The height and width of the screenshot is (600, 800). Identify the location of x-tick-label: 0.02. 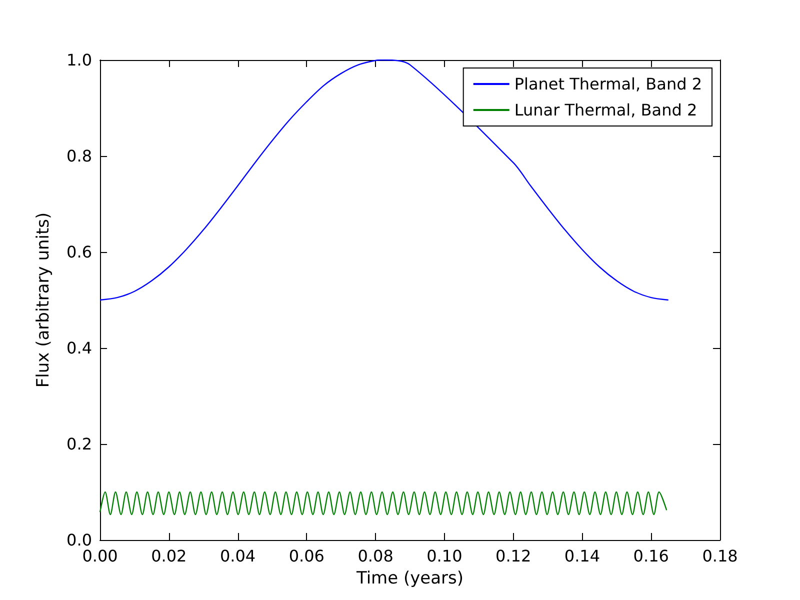
(169, 556).